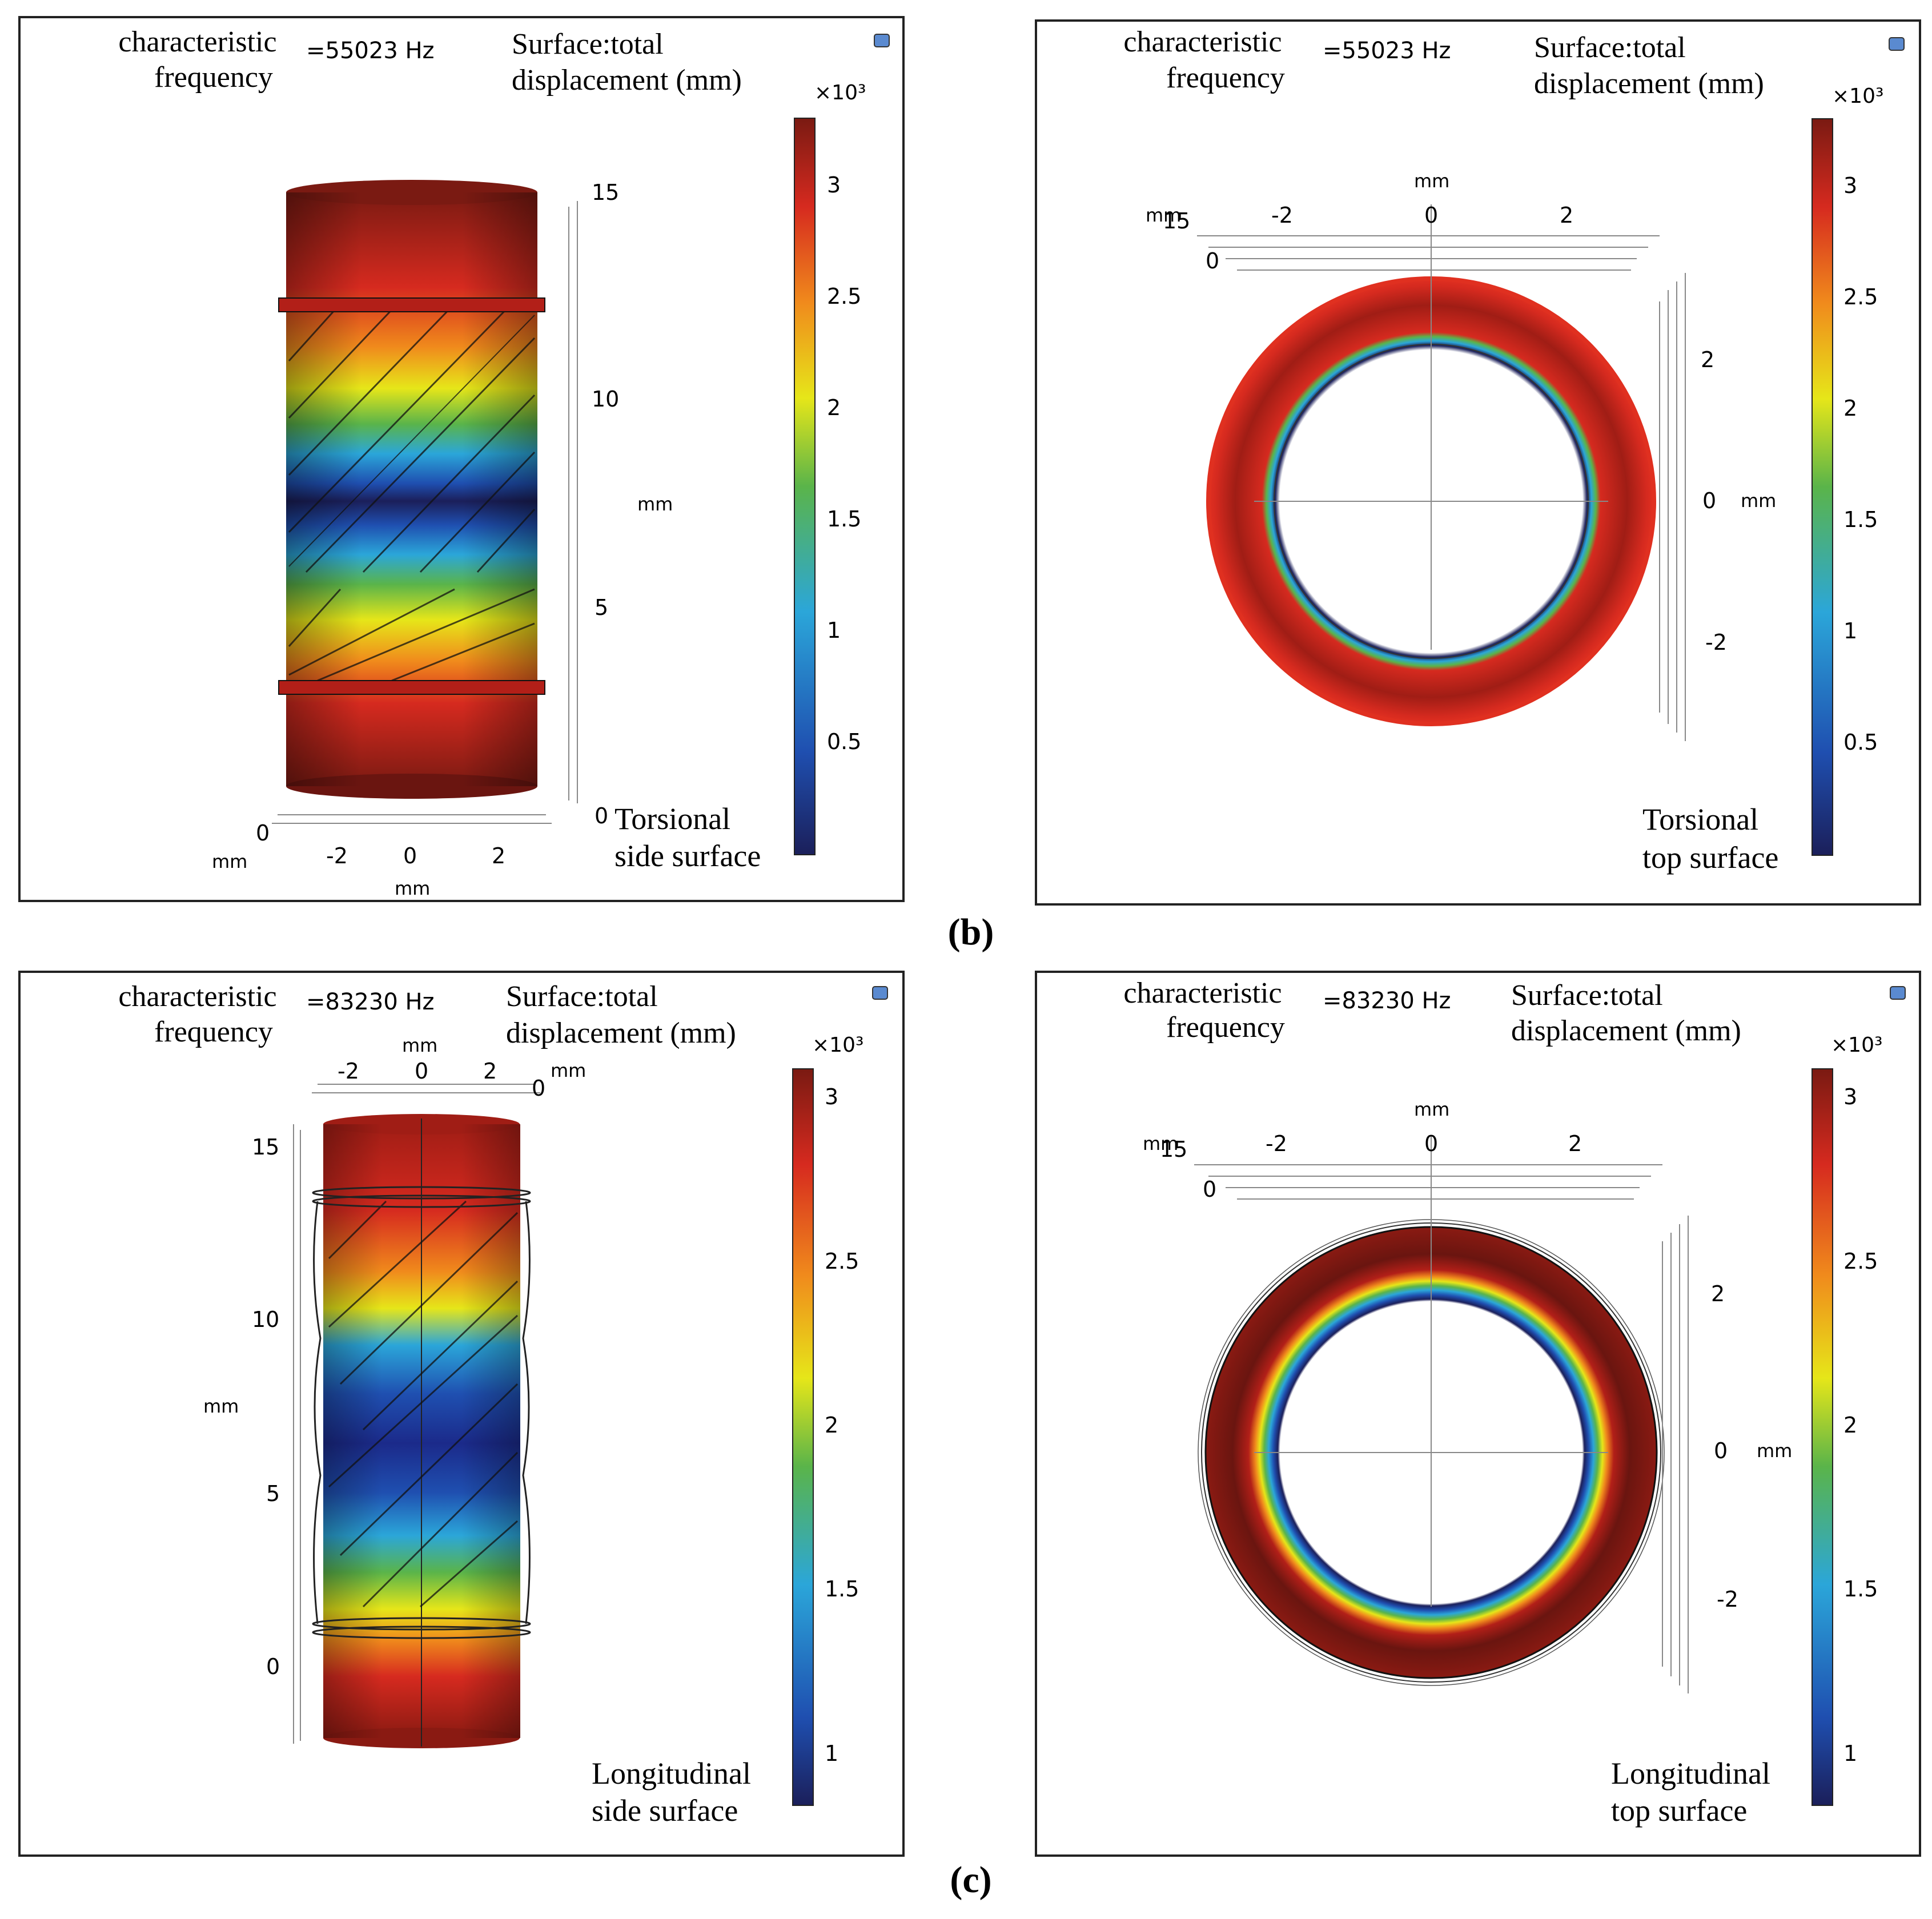 The width and height of the screenshot is (1932, 1919). What do you see at coordinates (1679, 1810) in the screenshot?
I see `mode-label-2: top surface` at bounding box center [1679, 1810].